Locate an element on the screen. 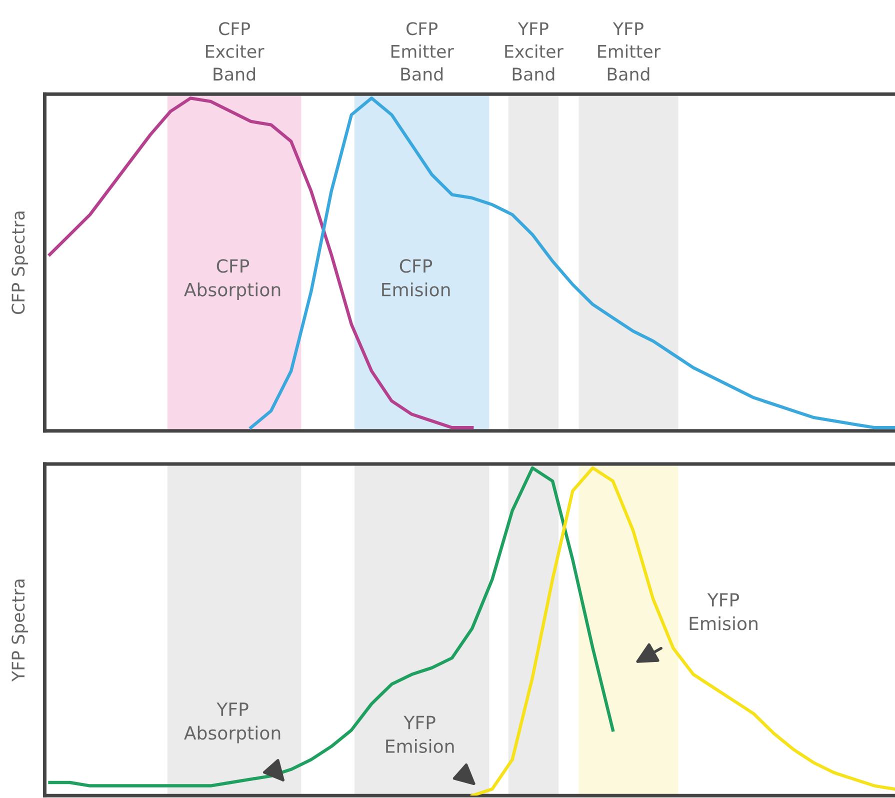  text: CFP Exciter Band is located at coordinates (235, 51).